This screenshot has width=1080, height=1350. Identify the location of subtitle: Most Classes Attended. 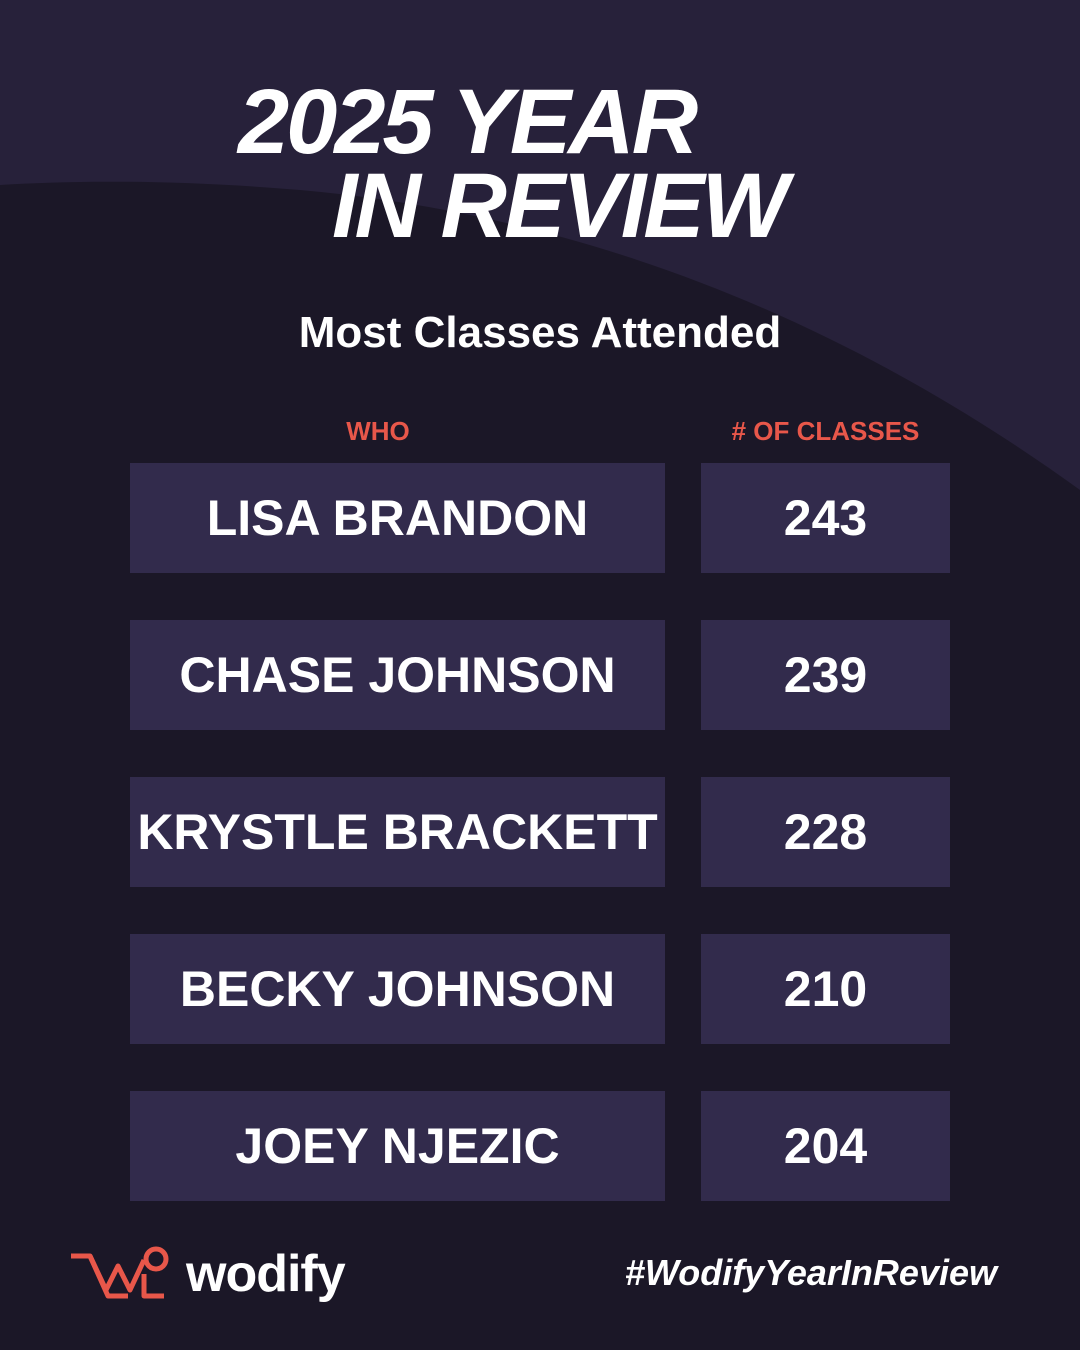
(540, 332).